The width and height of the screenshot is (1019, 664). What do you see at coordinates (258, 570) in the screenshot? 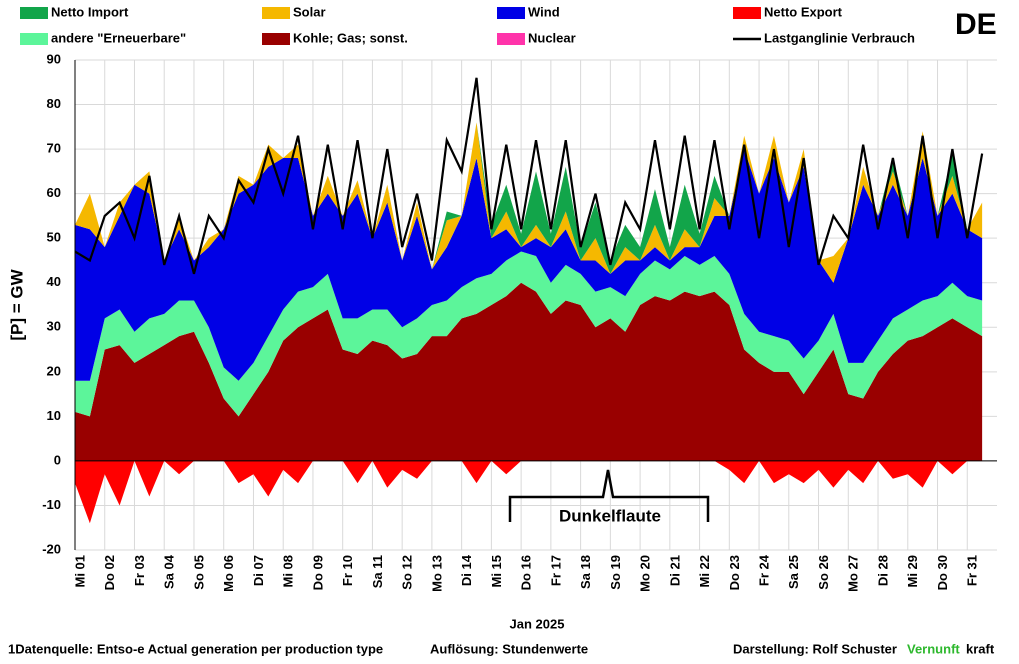
I see `x-tick-label: Di 07` at bounding box center [258, 570].